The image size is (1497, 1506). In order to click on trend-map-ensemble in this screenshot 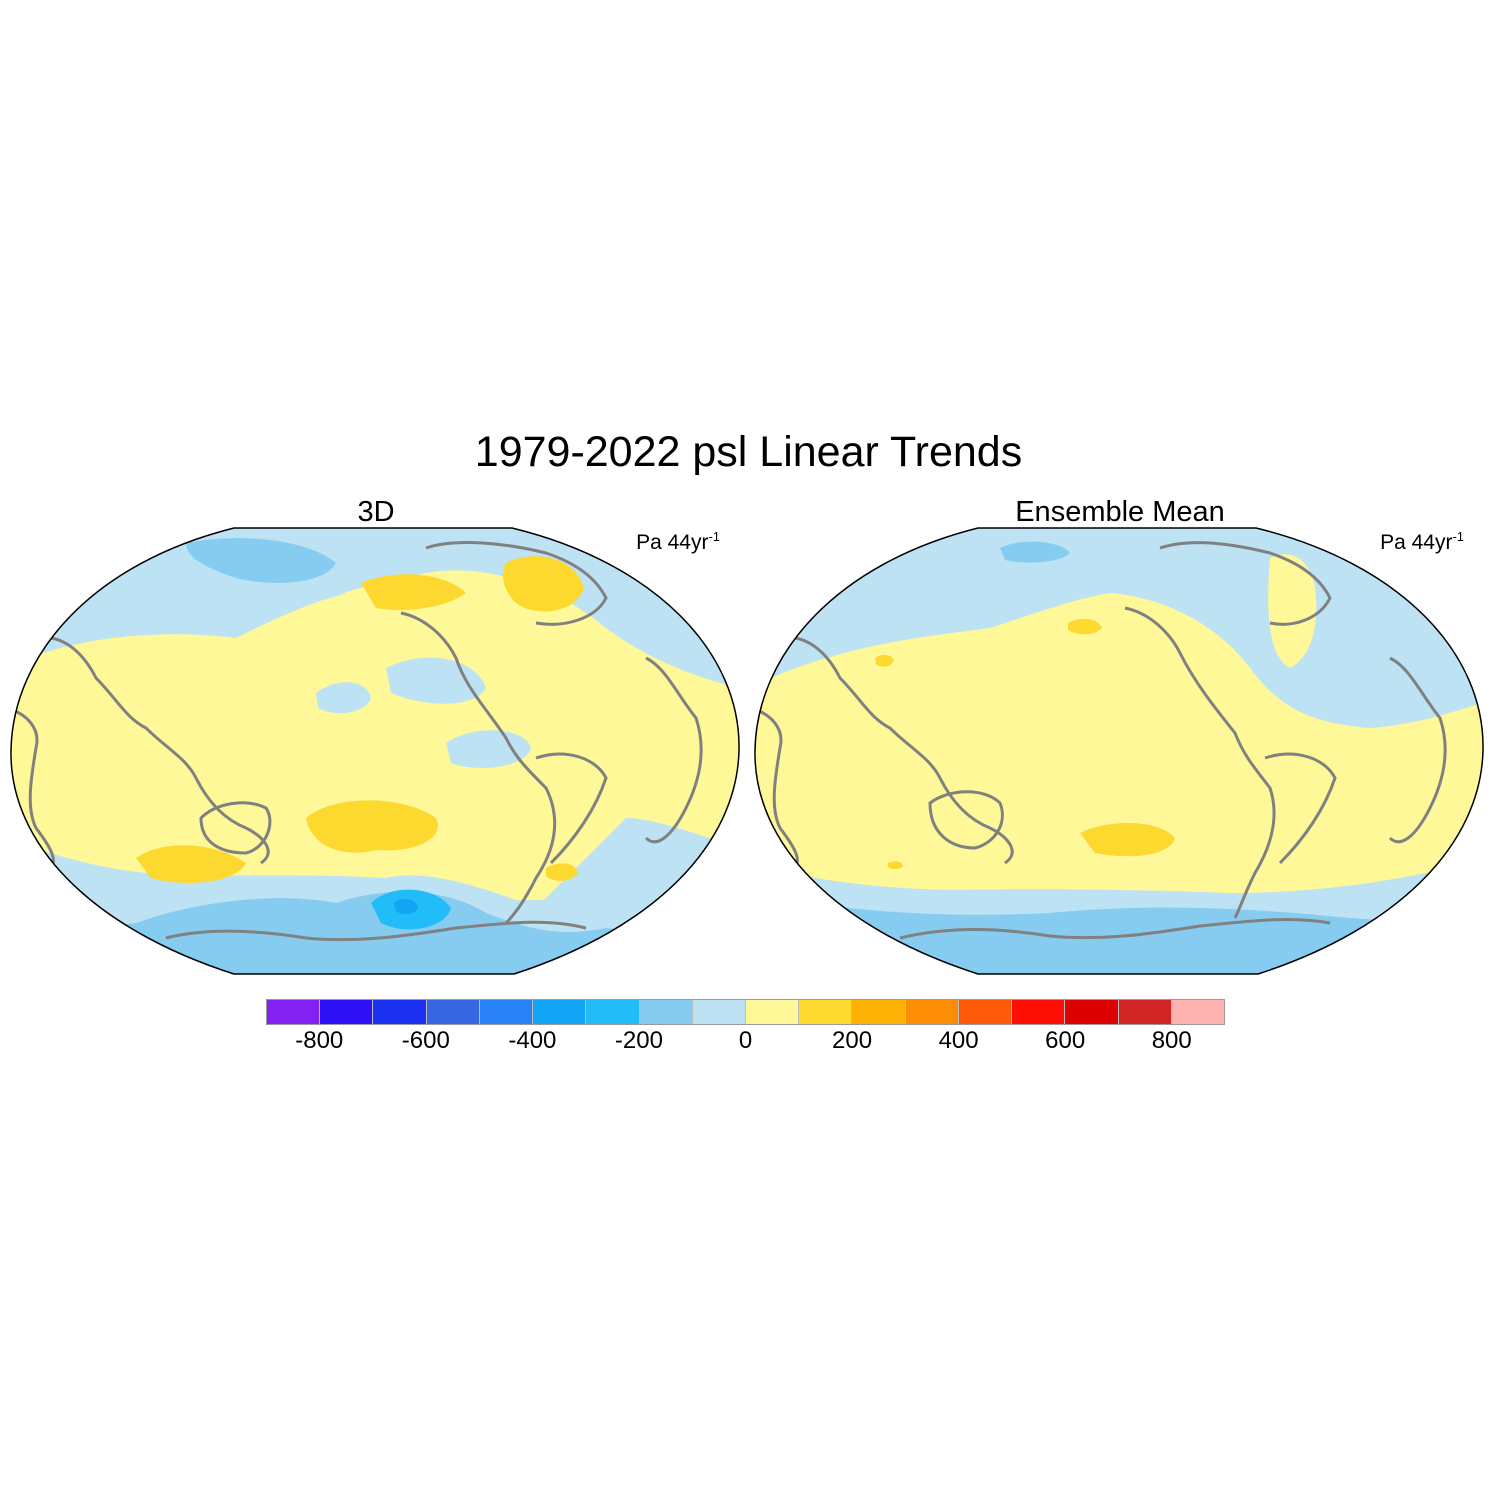, I will do `click(1119, 751)`.